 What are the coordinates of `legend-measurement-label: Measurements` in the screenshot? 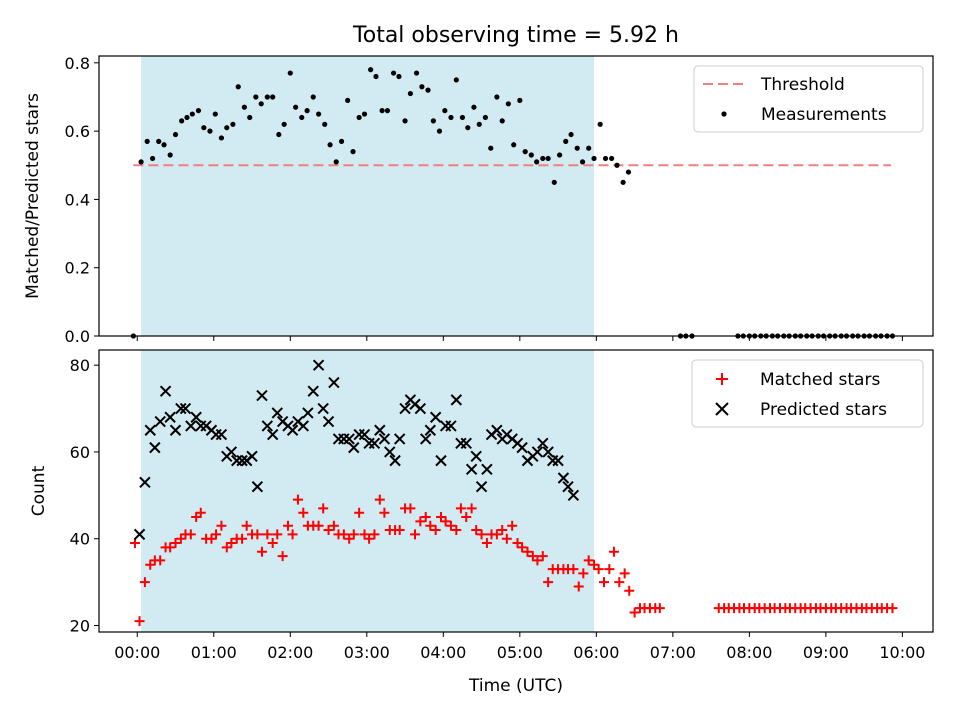 It's located at (824, 115).